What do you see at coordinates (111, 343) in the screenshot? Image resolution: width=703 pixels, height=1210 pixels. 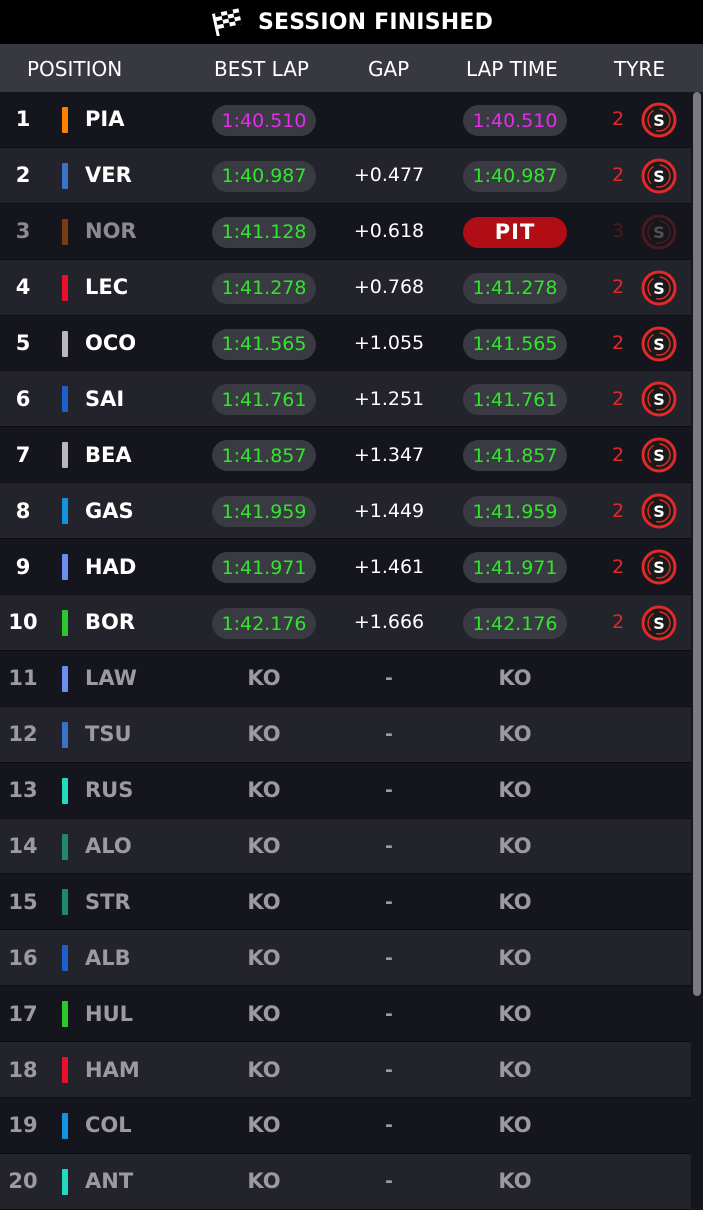 I see `driver-code: OCO` at bounding box center [111, 343].